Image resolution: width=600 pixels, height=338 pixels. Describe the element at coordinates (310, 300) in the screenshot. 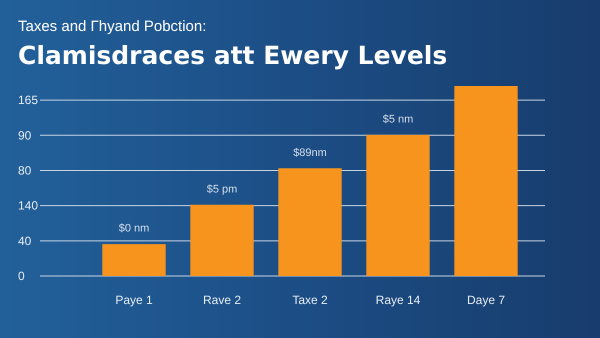

I see `x-tick-label: Taxe 2` at that location.